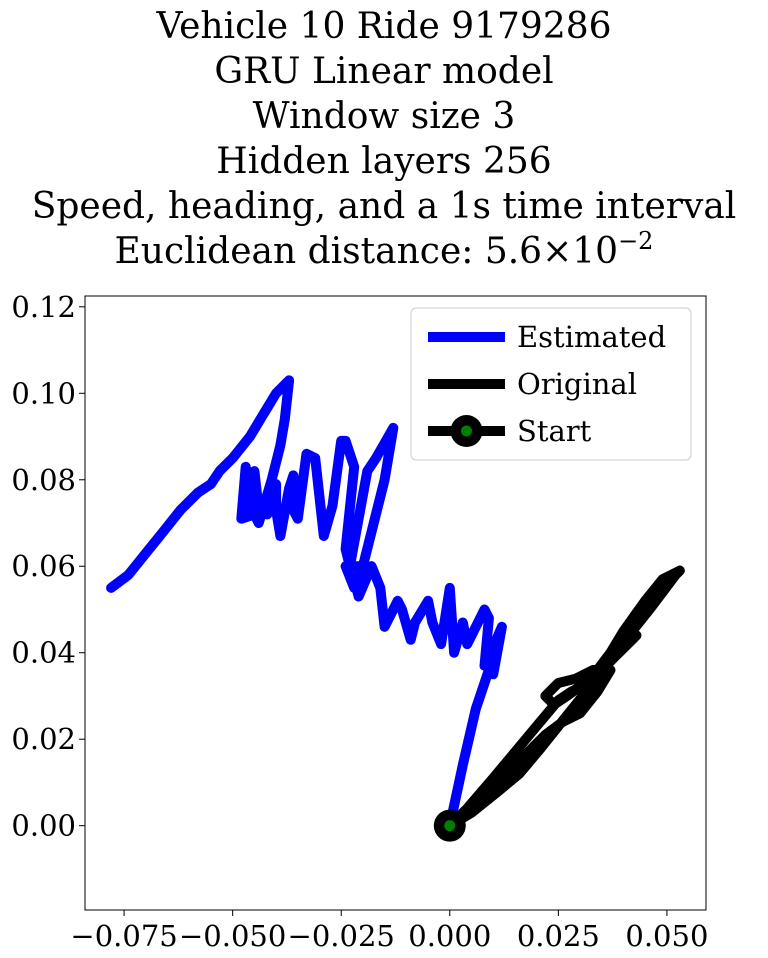 The image size is (768, 958). I want to click on y-tick-label: 0.08, so click(43, 480).